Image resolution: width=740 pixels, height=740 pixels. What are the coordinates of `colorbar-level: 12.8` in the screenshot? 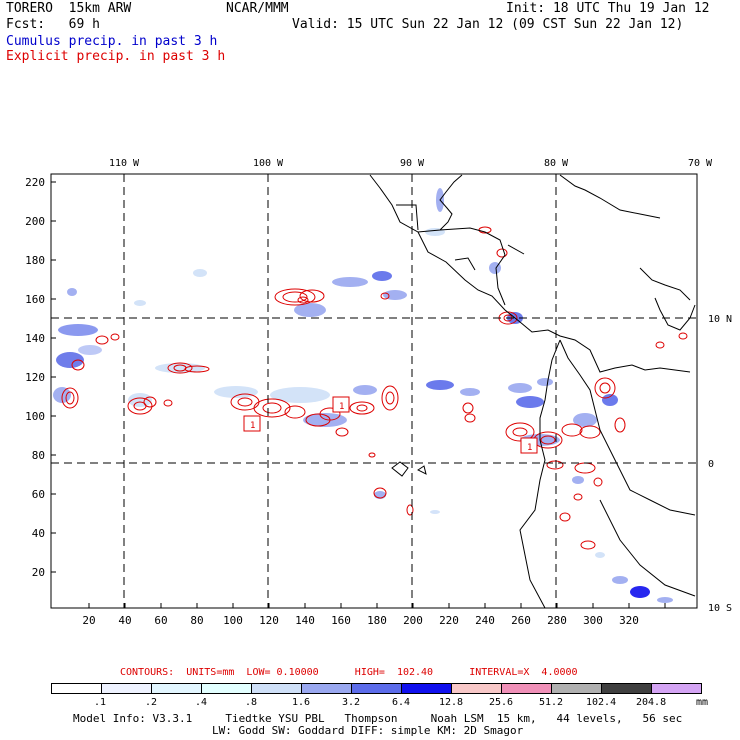 It's located at (451, 702).